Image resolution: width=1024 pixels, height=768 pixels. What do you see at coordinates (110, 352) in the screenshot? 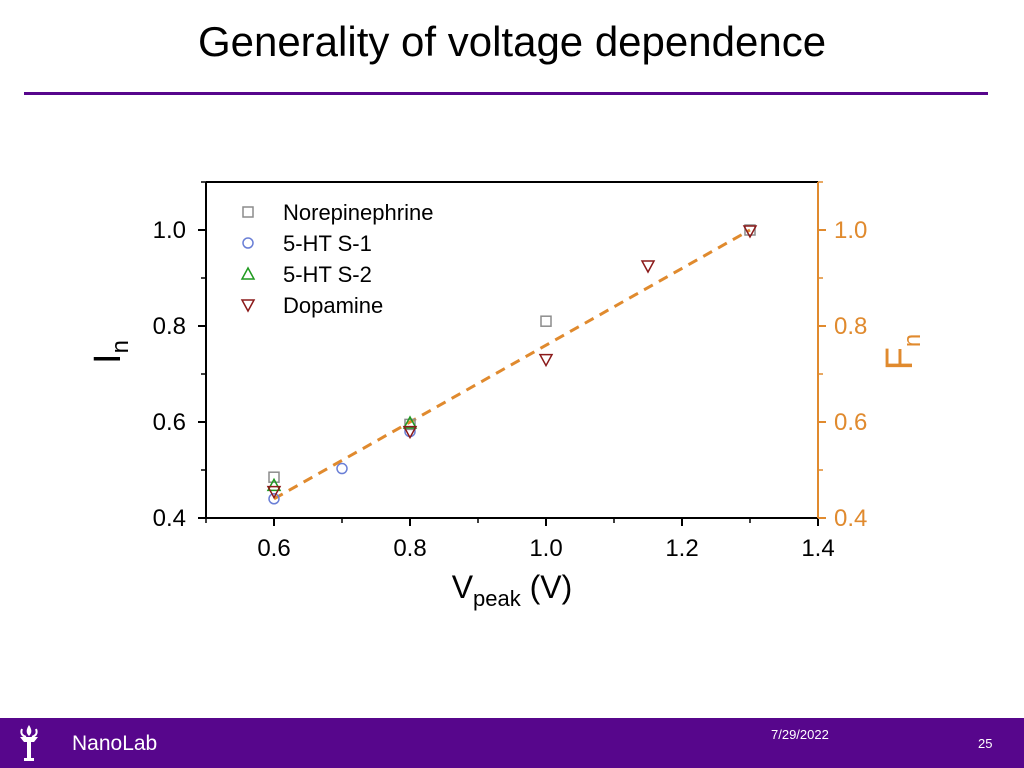
I see `y-axis-label: In` at bounding box center [110, 352].